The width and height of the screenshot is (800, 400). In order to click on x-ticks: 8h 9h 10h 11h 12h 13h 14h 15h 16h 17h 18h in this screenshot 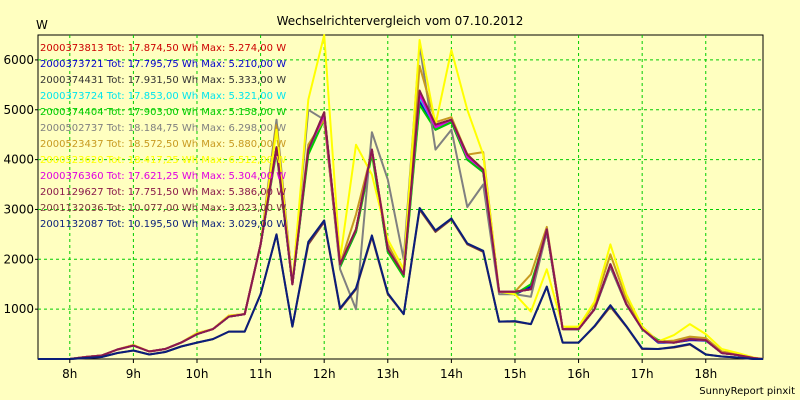, I will do `click(389, 370)`.